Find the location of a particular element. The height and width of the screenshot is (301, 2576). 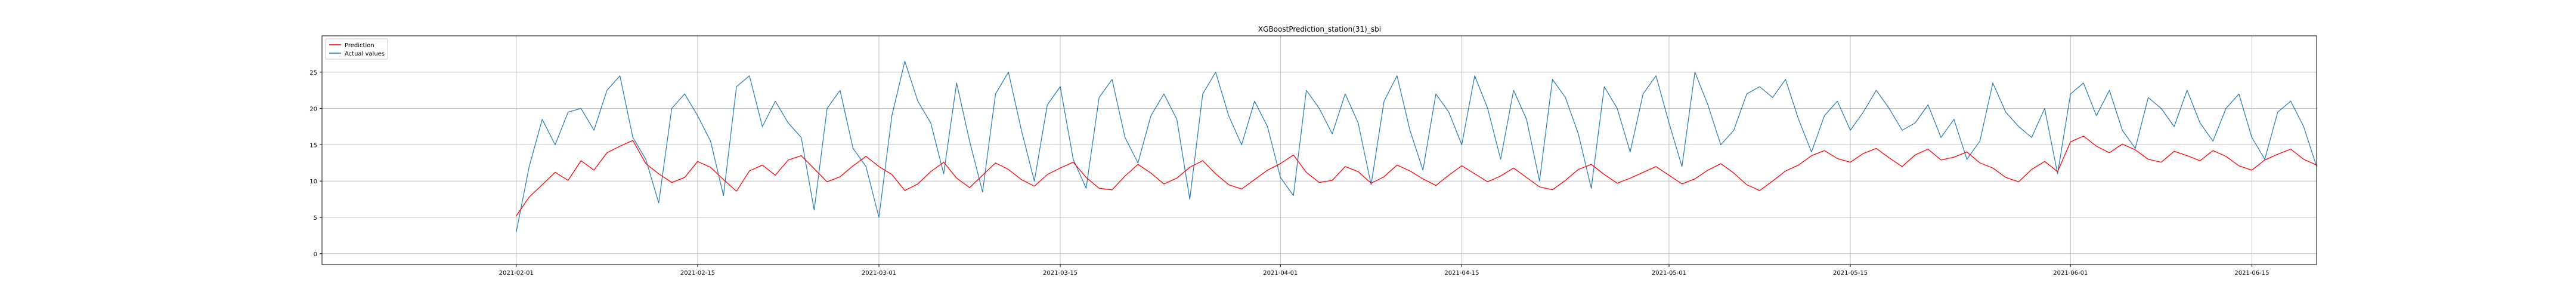

x-tick-label: 2021-02-01 is located at coordinates (517, 273).